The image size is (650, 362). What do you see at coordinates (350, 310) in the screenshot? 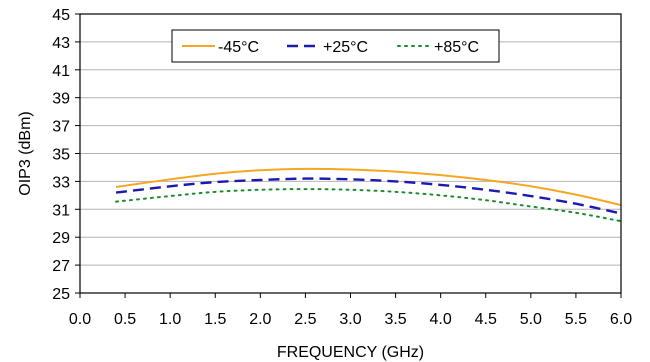
I see `x-axis-ticks: 0.0 0.5 1.0 1.5 2.0 2.5 3.0 3.5 4.0 4.5 5.0 5.5 6.0` at bounding box center [350, 310].